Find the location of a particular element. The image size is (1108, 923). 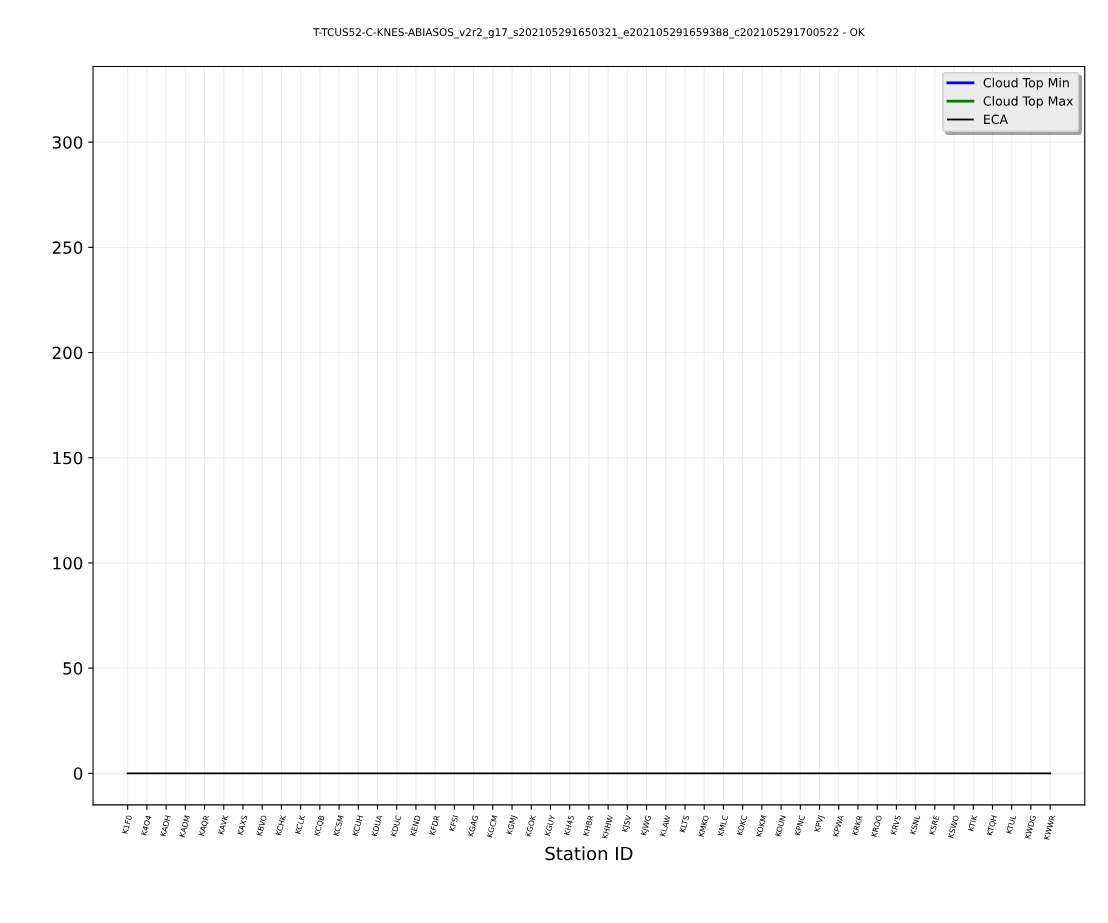

legend-label: Cloud Top Min is located at coordinates (1026, 83).